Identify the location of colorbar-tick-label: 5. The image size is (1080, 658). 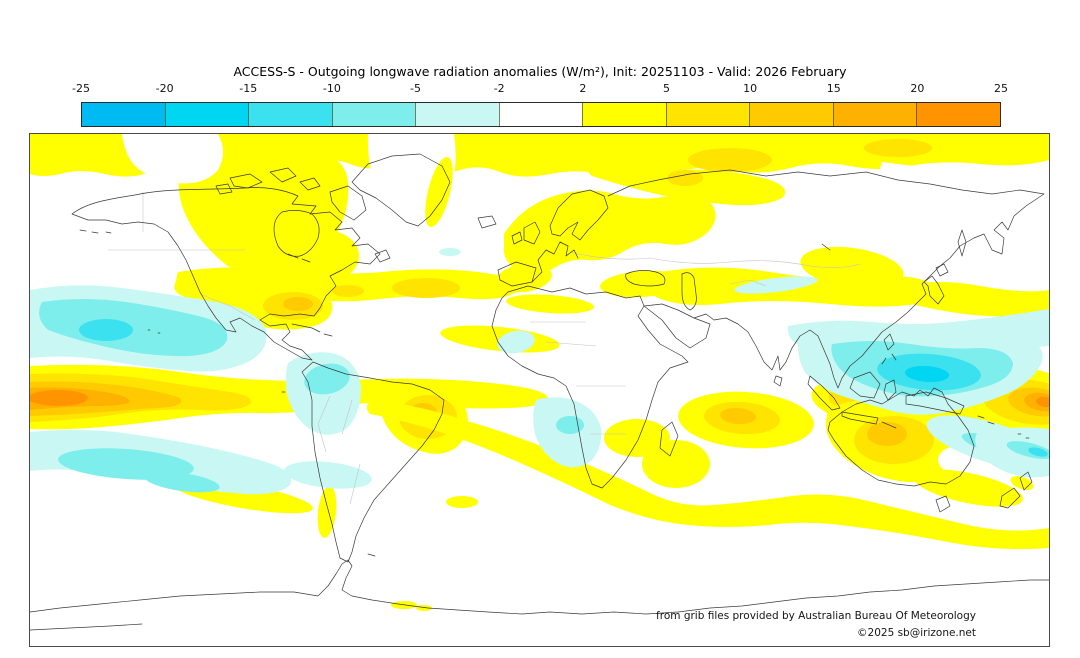
(666, 88).